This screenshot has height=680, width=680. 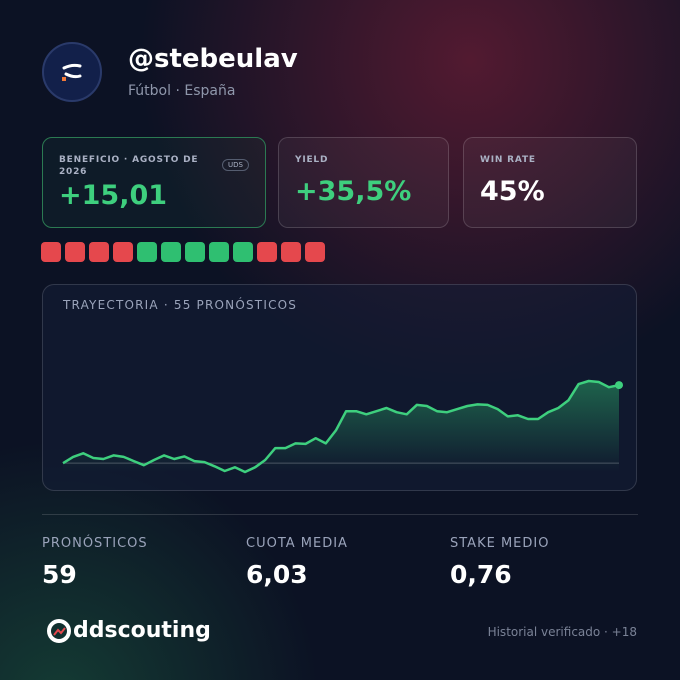 What do you see at coordinates (95, 543) in the screenshot?
I see `summary-label: PRONÓSTICOS` at bounding box center [95, 543].